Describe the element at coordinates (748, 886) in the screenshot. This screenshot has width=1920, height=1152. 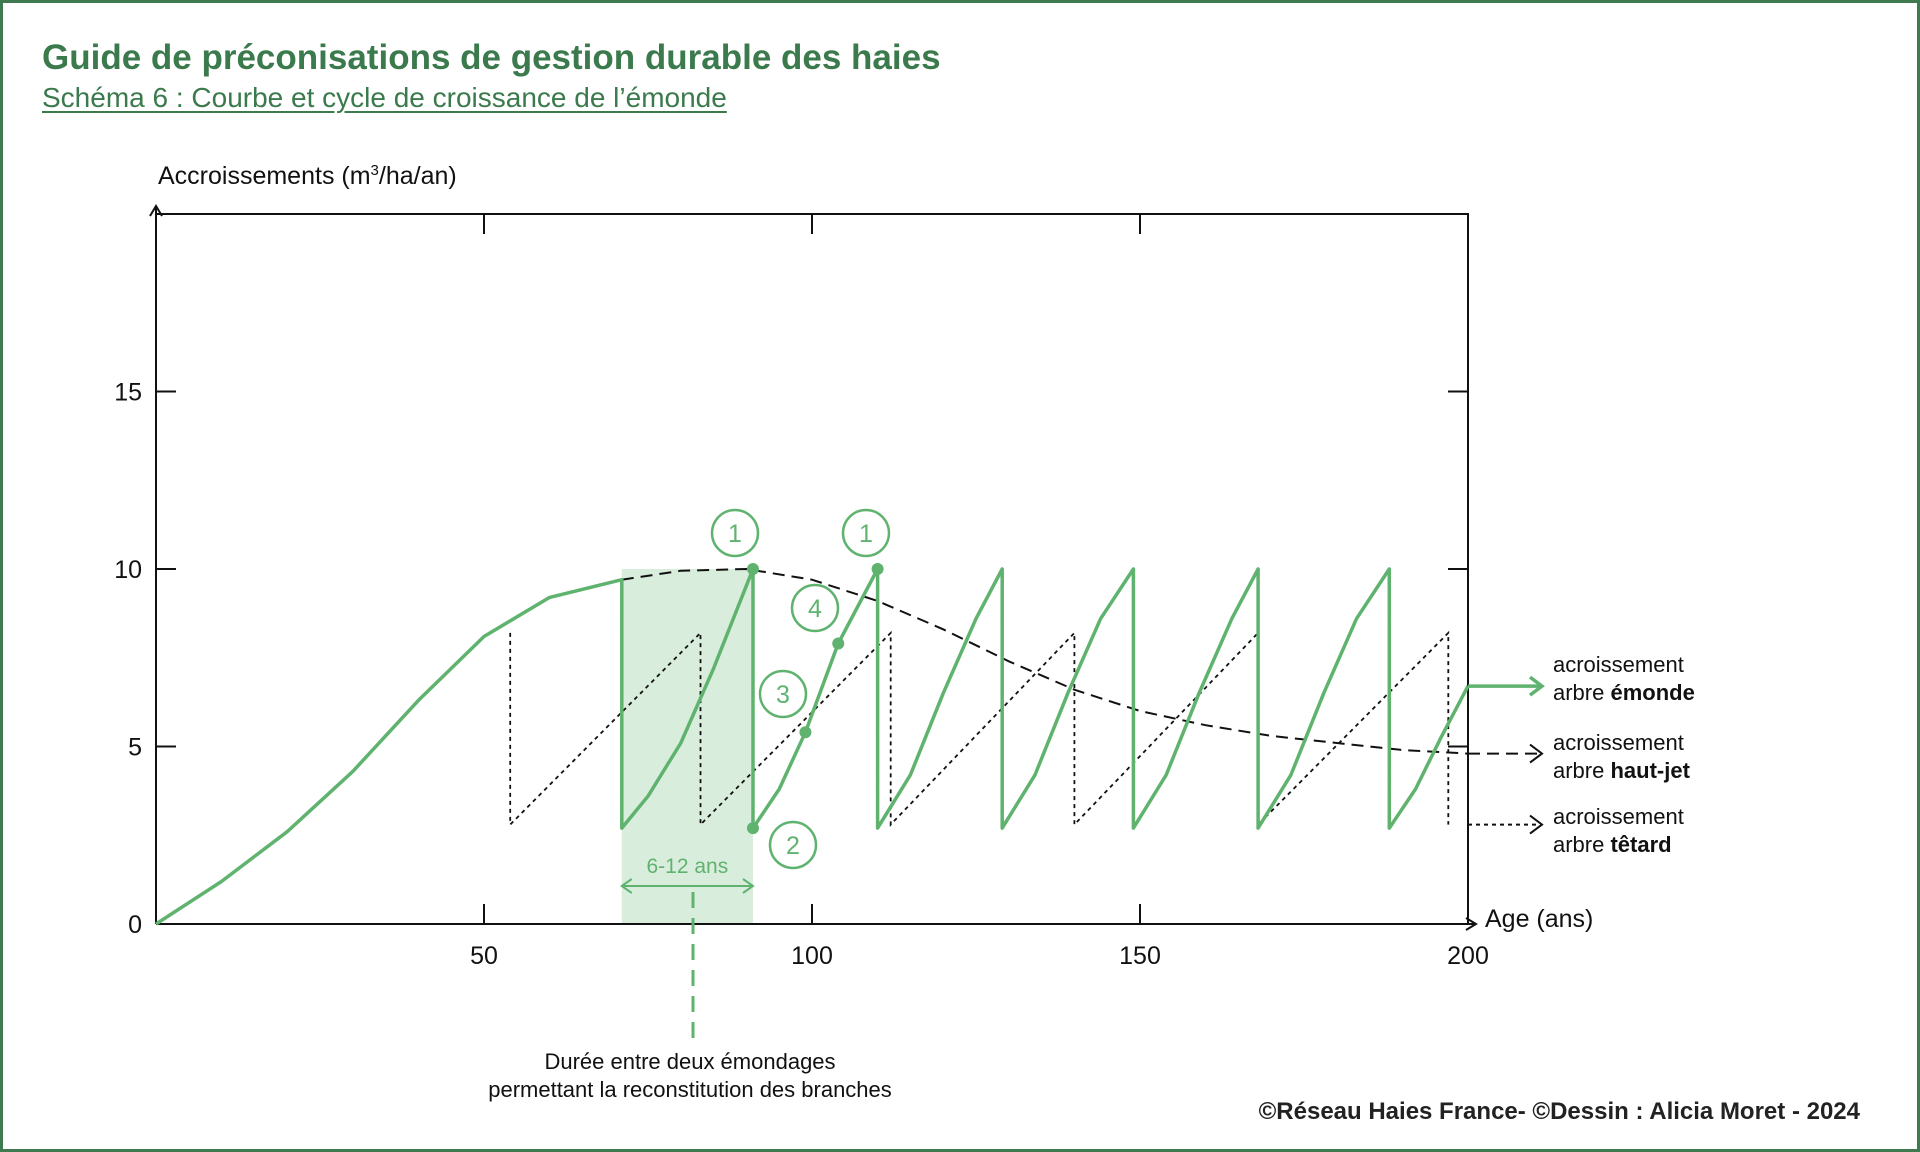
I see `interval-arrowhead-right` at that location.